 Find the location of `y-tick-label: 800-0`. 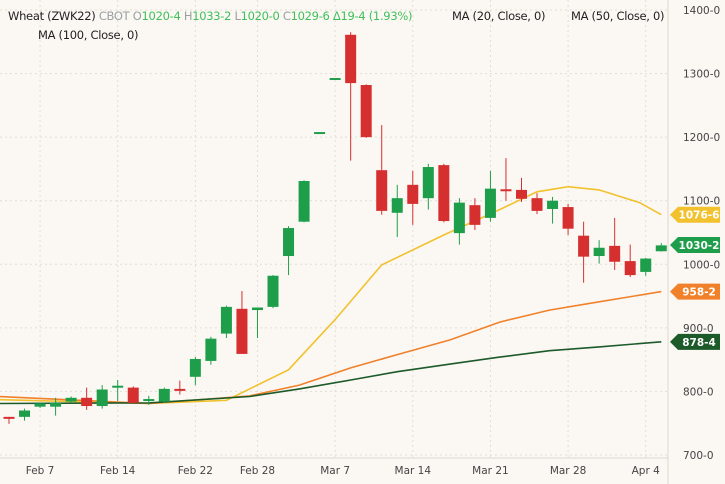

y-tick-label: 800-0 is located at coordinates (698, 392).